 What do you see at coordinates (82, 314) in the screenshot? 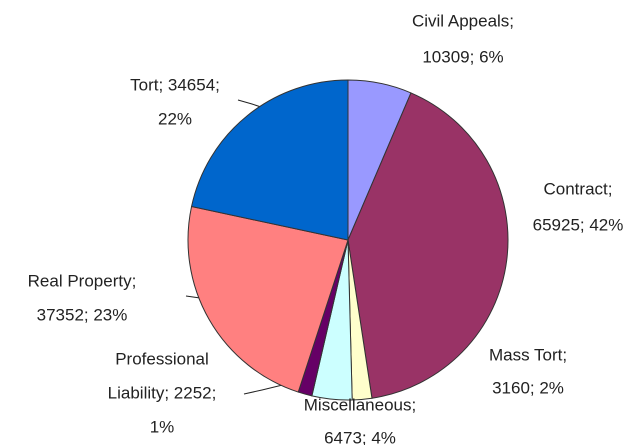
I see `slice-label: 37352; 23%` at bounding box center [82, 314].